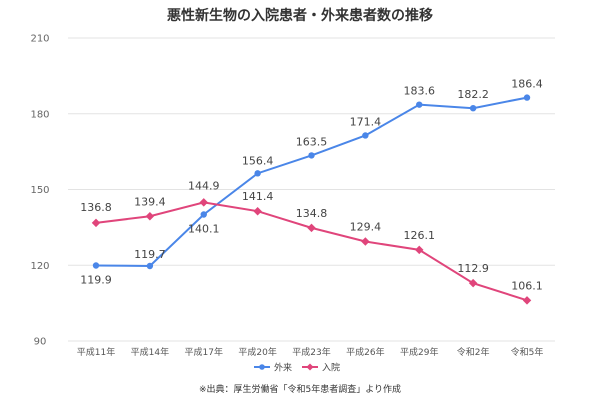 This screenshot has width=600, height=410. I want to click on data-label: 112.9, so click(473, 268).